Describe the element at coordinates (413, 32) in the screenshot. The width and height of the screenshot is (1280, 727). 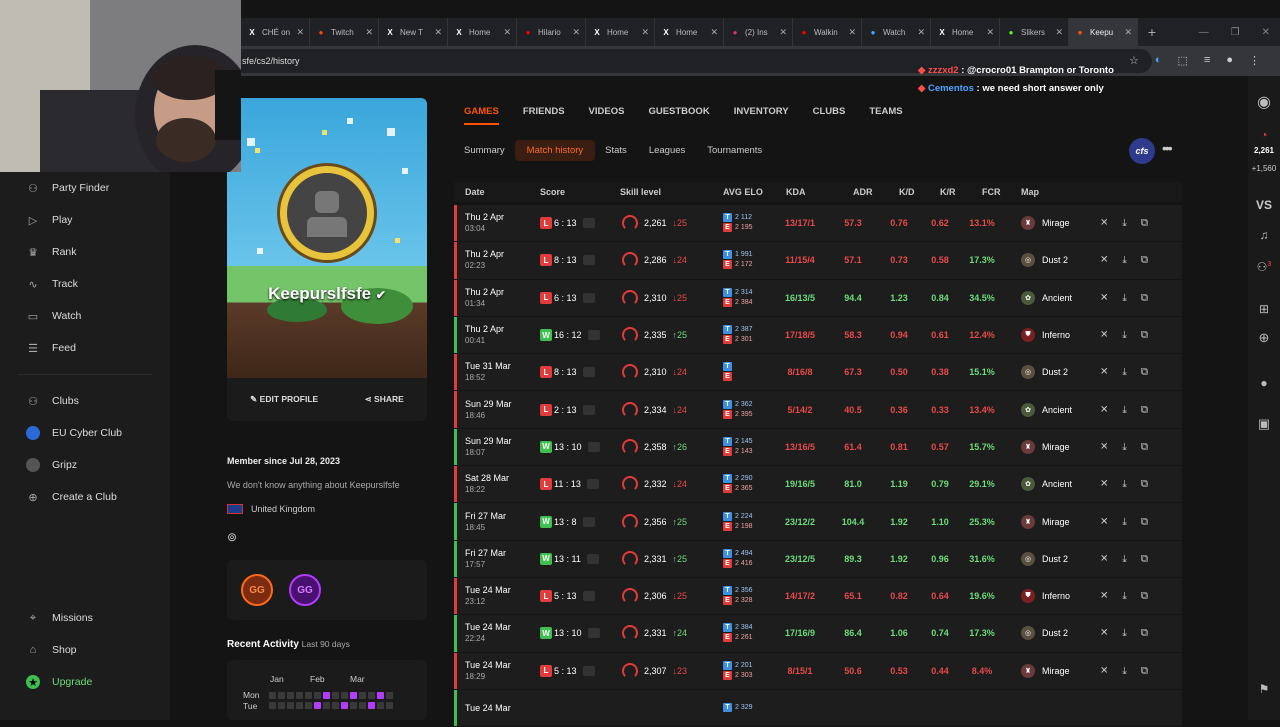
I see `browser-tab: X New T ✕` at that location.